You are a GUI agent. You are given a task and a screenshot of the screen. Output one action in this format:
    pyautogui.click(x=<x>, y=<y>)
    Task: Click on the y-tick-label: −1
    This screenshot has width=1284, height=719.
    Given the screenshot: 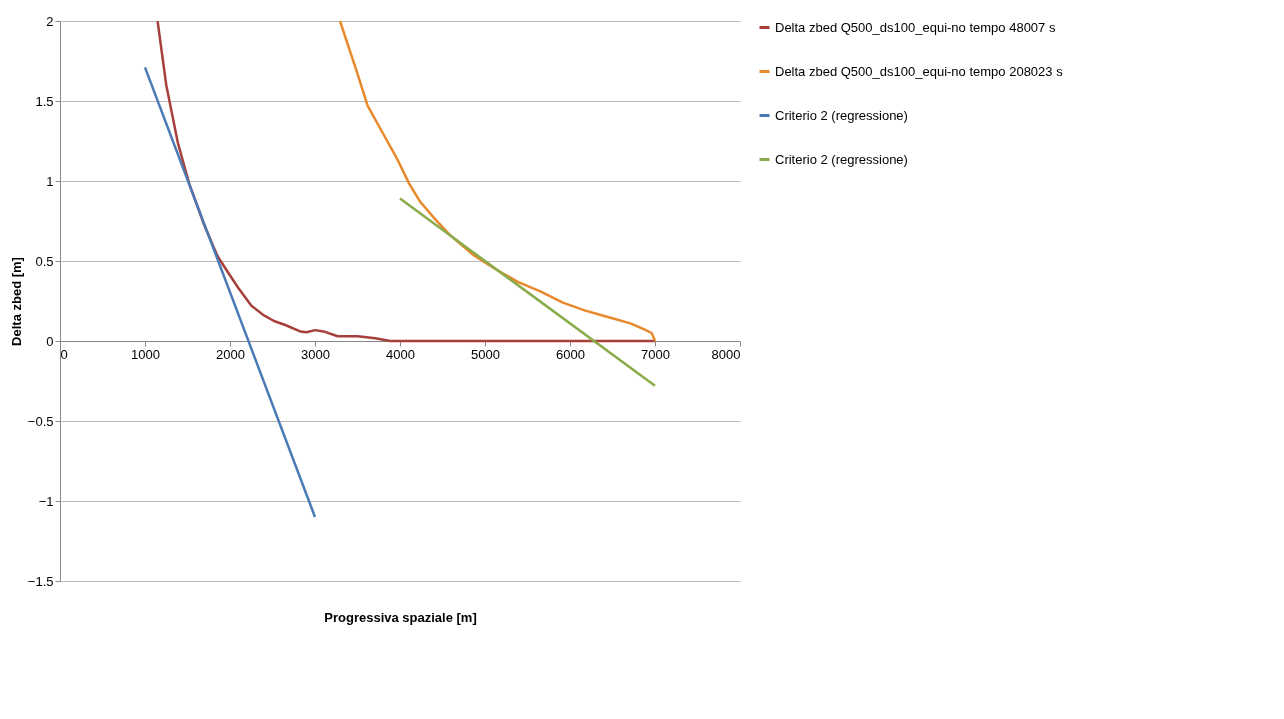 What is the action you would take?
    pyautogui.click(x=46, y=501)
    